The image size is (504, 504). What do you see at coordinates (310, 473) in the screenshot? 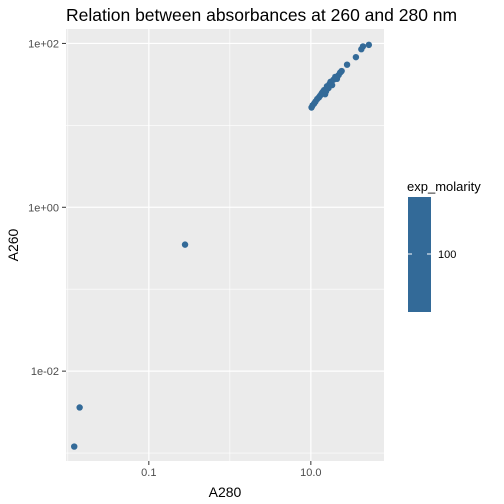
I see `x-tick-label: 10.0` at bounding box center [310, 473].